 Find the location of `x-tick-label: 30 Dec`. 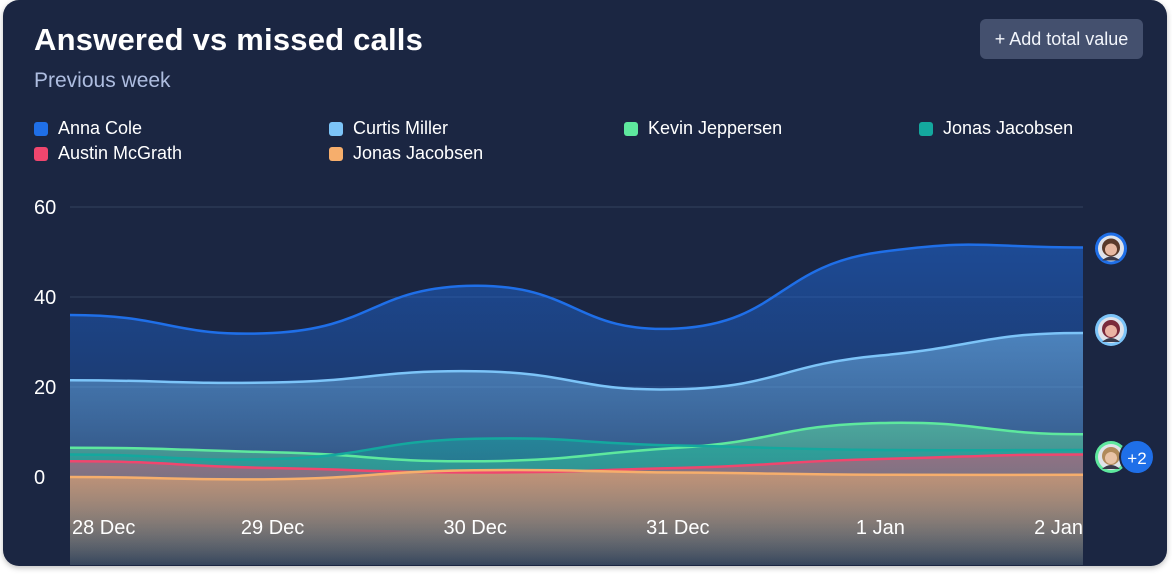

x-tick-label: 30 Dec is located at coordinates (475, 528).